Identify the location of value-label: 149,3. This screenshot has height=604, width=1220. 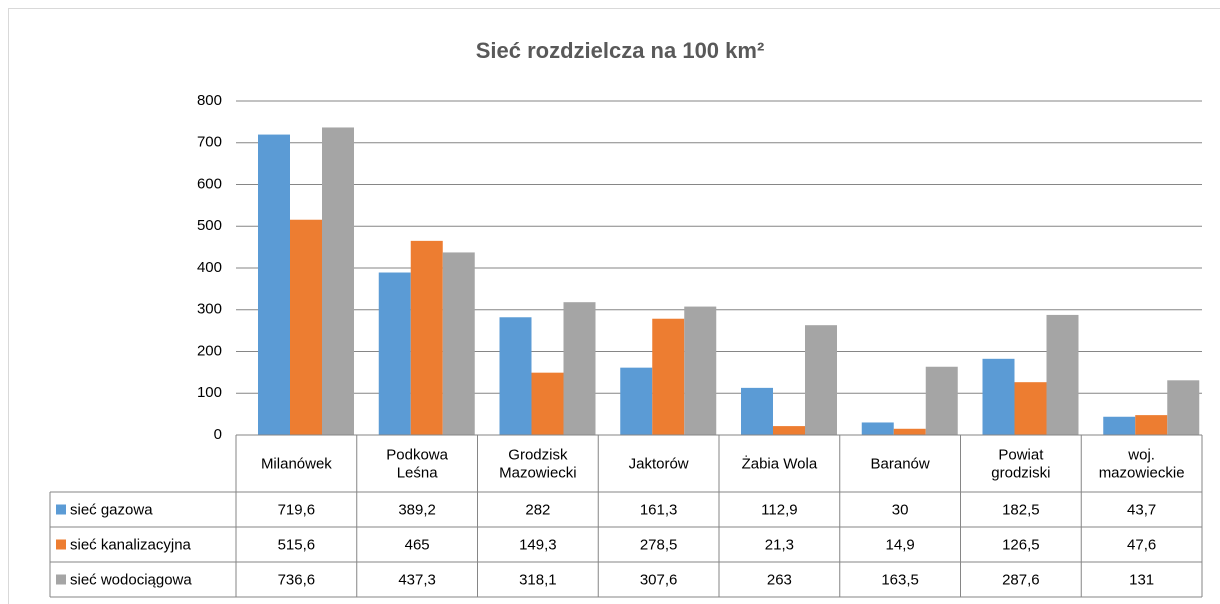
(538, 544).